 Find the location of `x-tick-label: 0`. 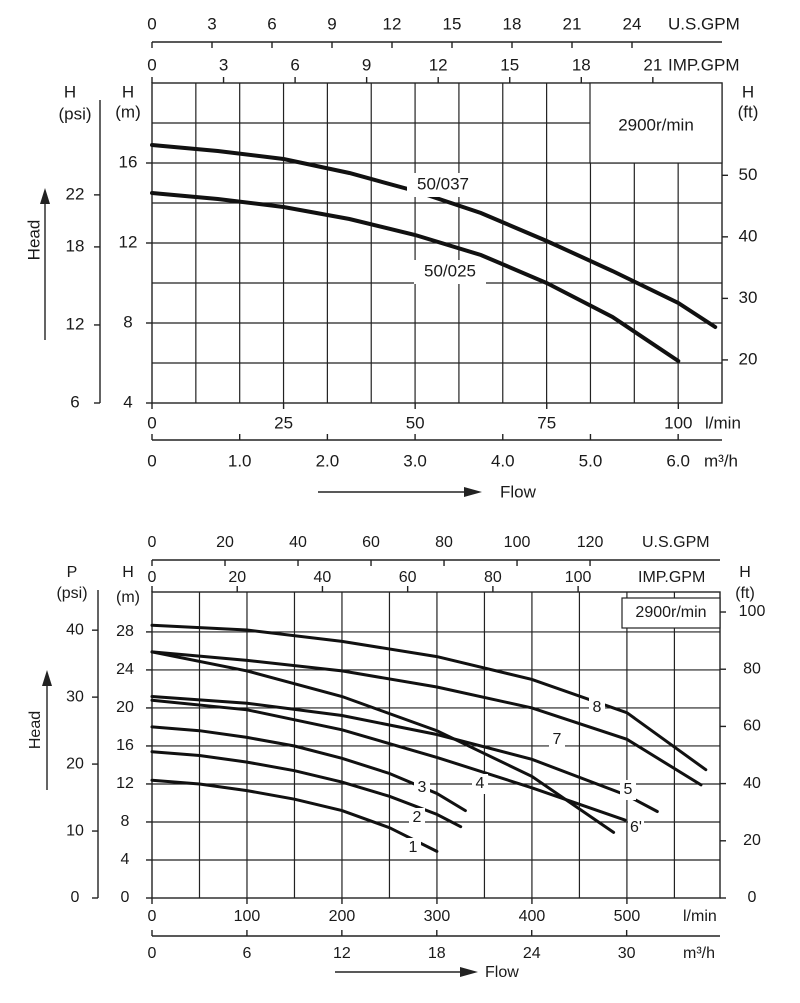

x-tick-label: 0 is located at coordinates (152, 916).